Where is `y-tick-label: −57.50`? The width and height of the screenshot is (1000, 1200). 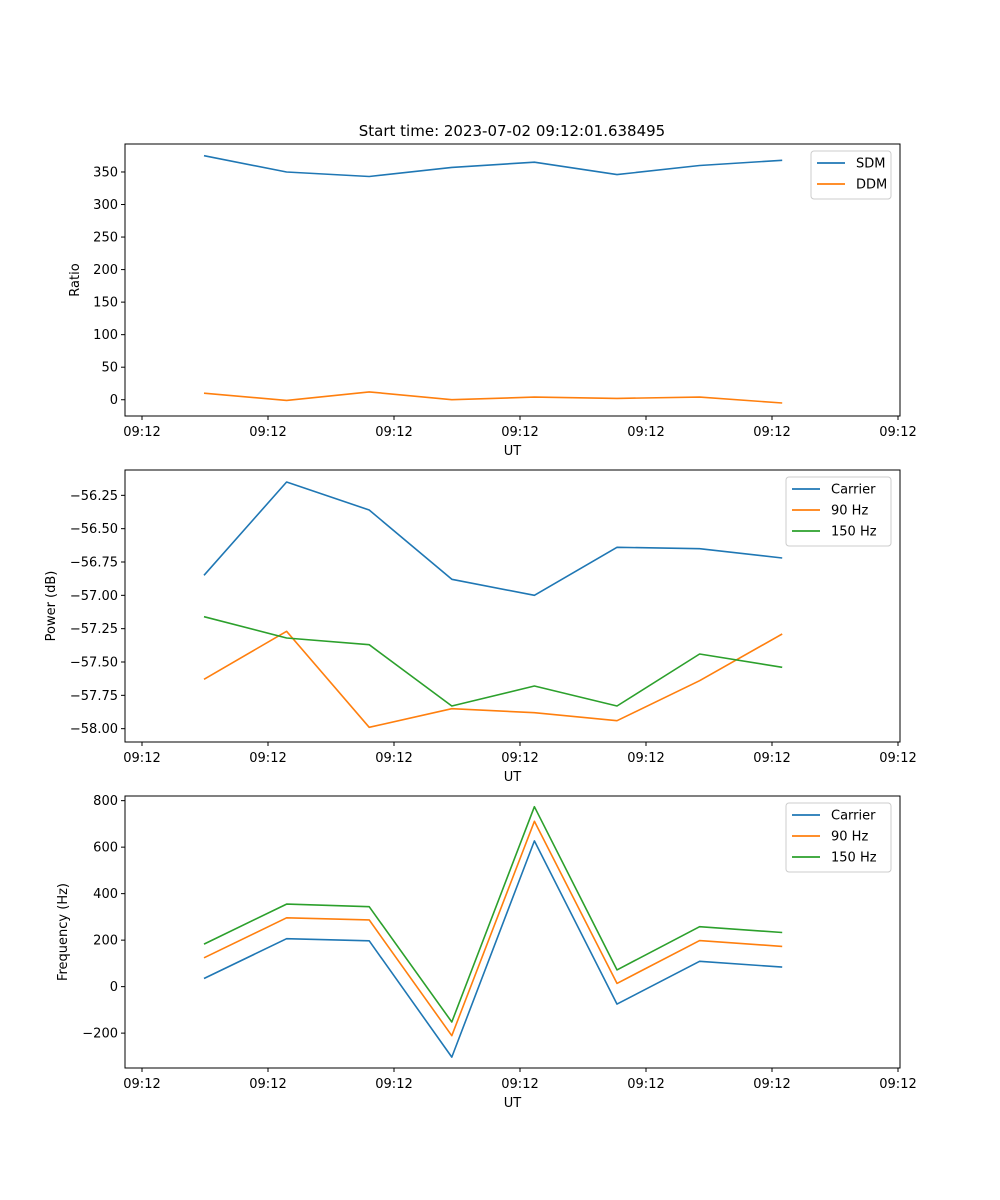 y-tick-label: −57.50 is located at coordinates (94, 663).